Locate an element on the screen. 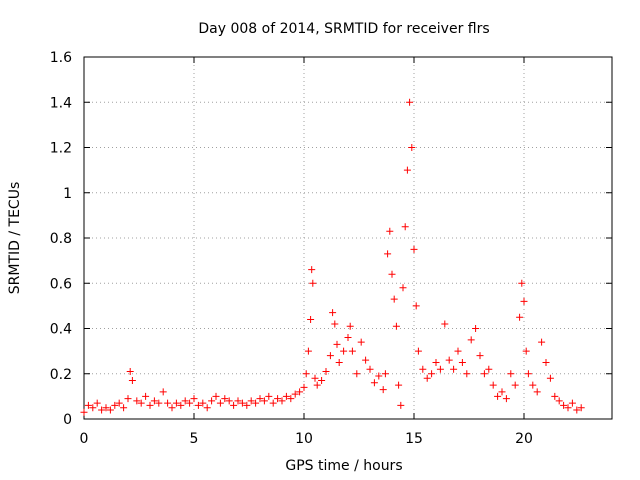 This screenshot has width=640, height=480. y-tick-label: 0.6 is located at coordinates (61, 284).